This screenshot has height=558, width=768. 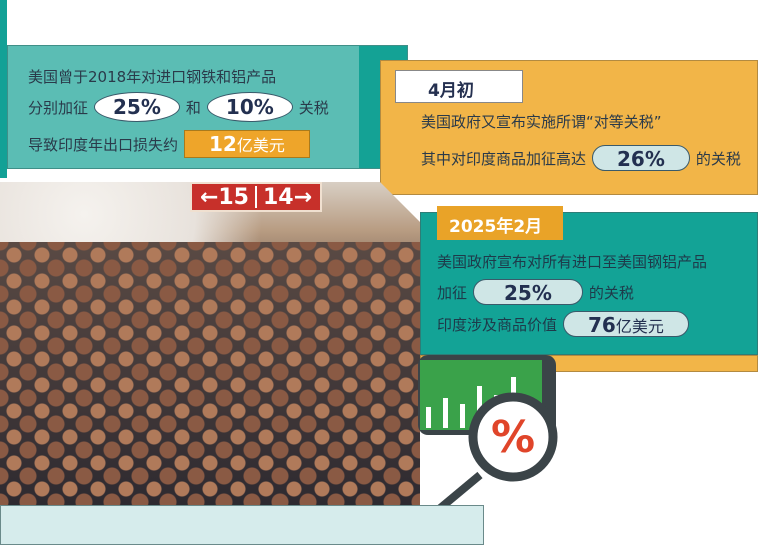 I want to click on sign-right: 14→, so click(x=288, y=197).